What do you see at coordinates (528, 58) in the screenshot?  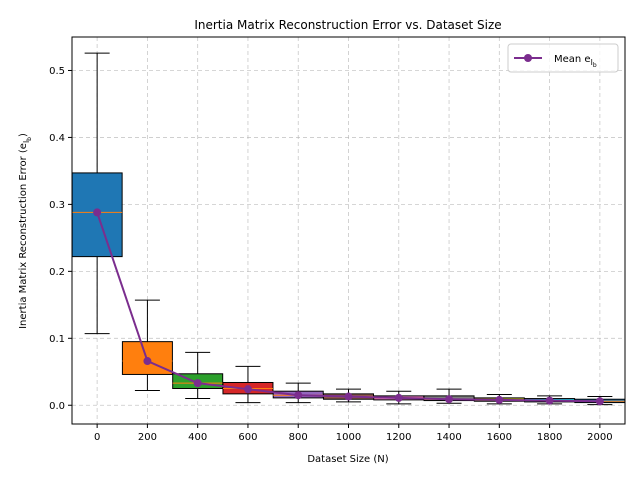 I see `legend-marker-swatch` at bounding box center [528, 58].